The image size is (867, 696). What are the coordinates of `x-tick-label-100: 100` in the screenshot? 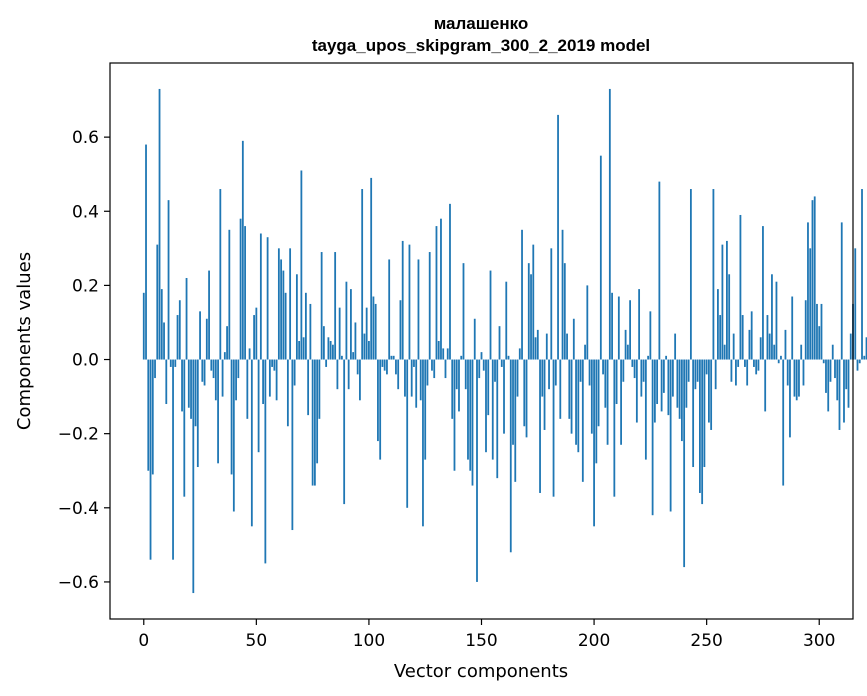 It's located at (369, 641).